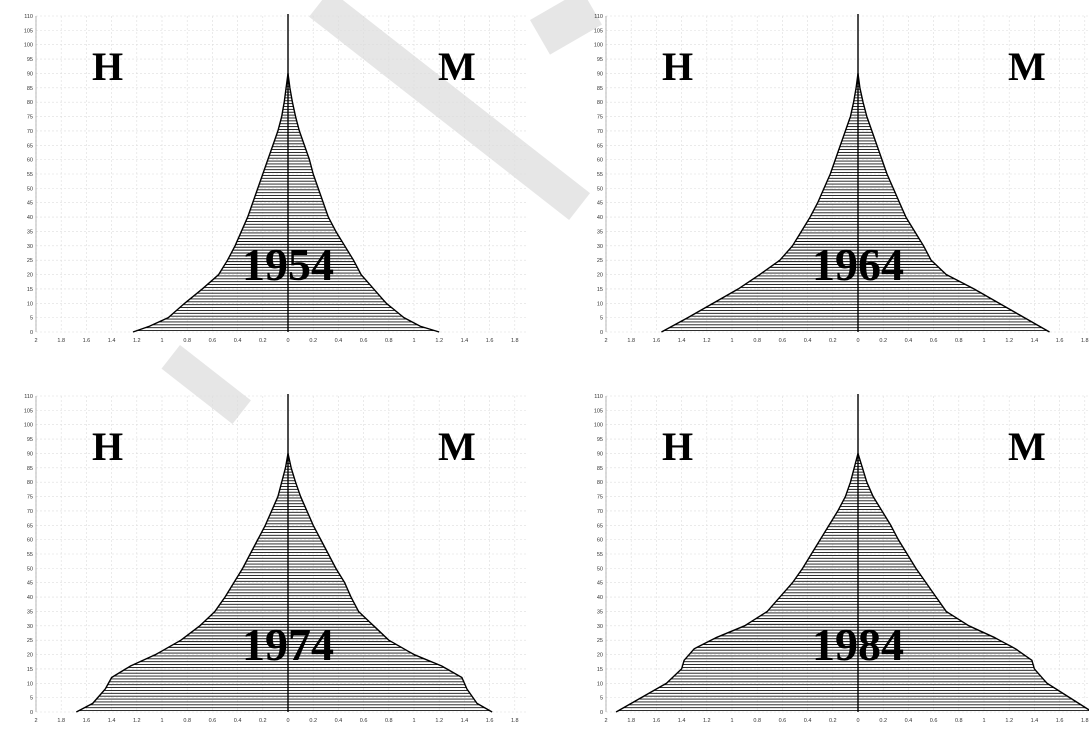 The image size is (1089, 738). Describe the element at coordinates (600, 232) in the screenshot. I see `y-tick-label: 35` at that location.